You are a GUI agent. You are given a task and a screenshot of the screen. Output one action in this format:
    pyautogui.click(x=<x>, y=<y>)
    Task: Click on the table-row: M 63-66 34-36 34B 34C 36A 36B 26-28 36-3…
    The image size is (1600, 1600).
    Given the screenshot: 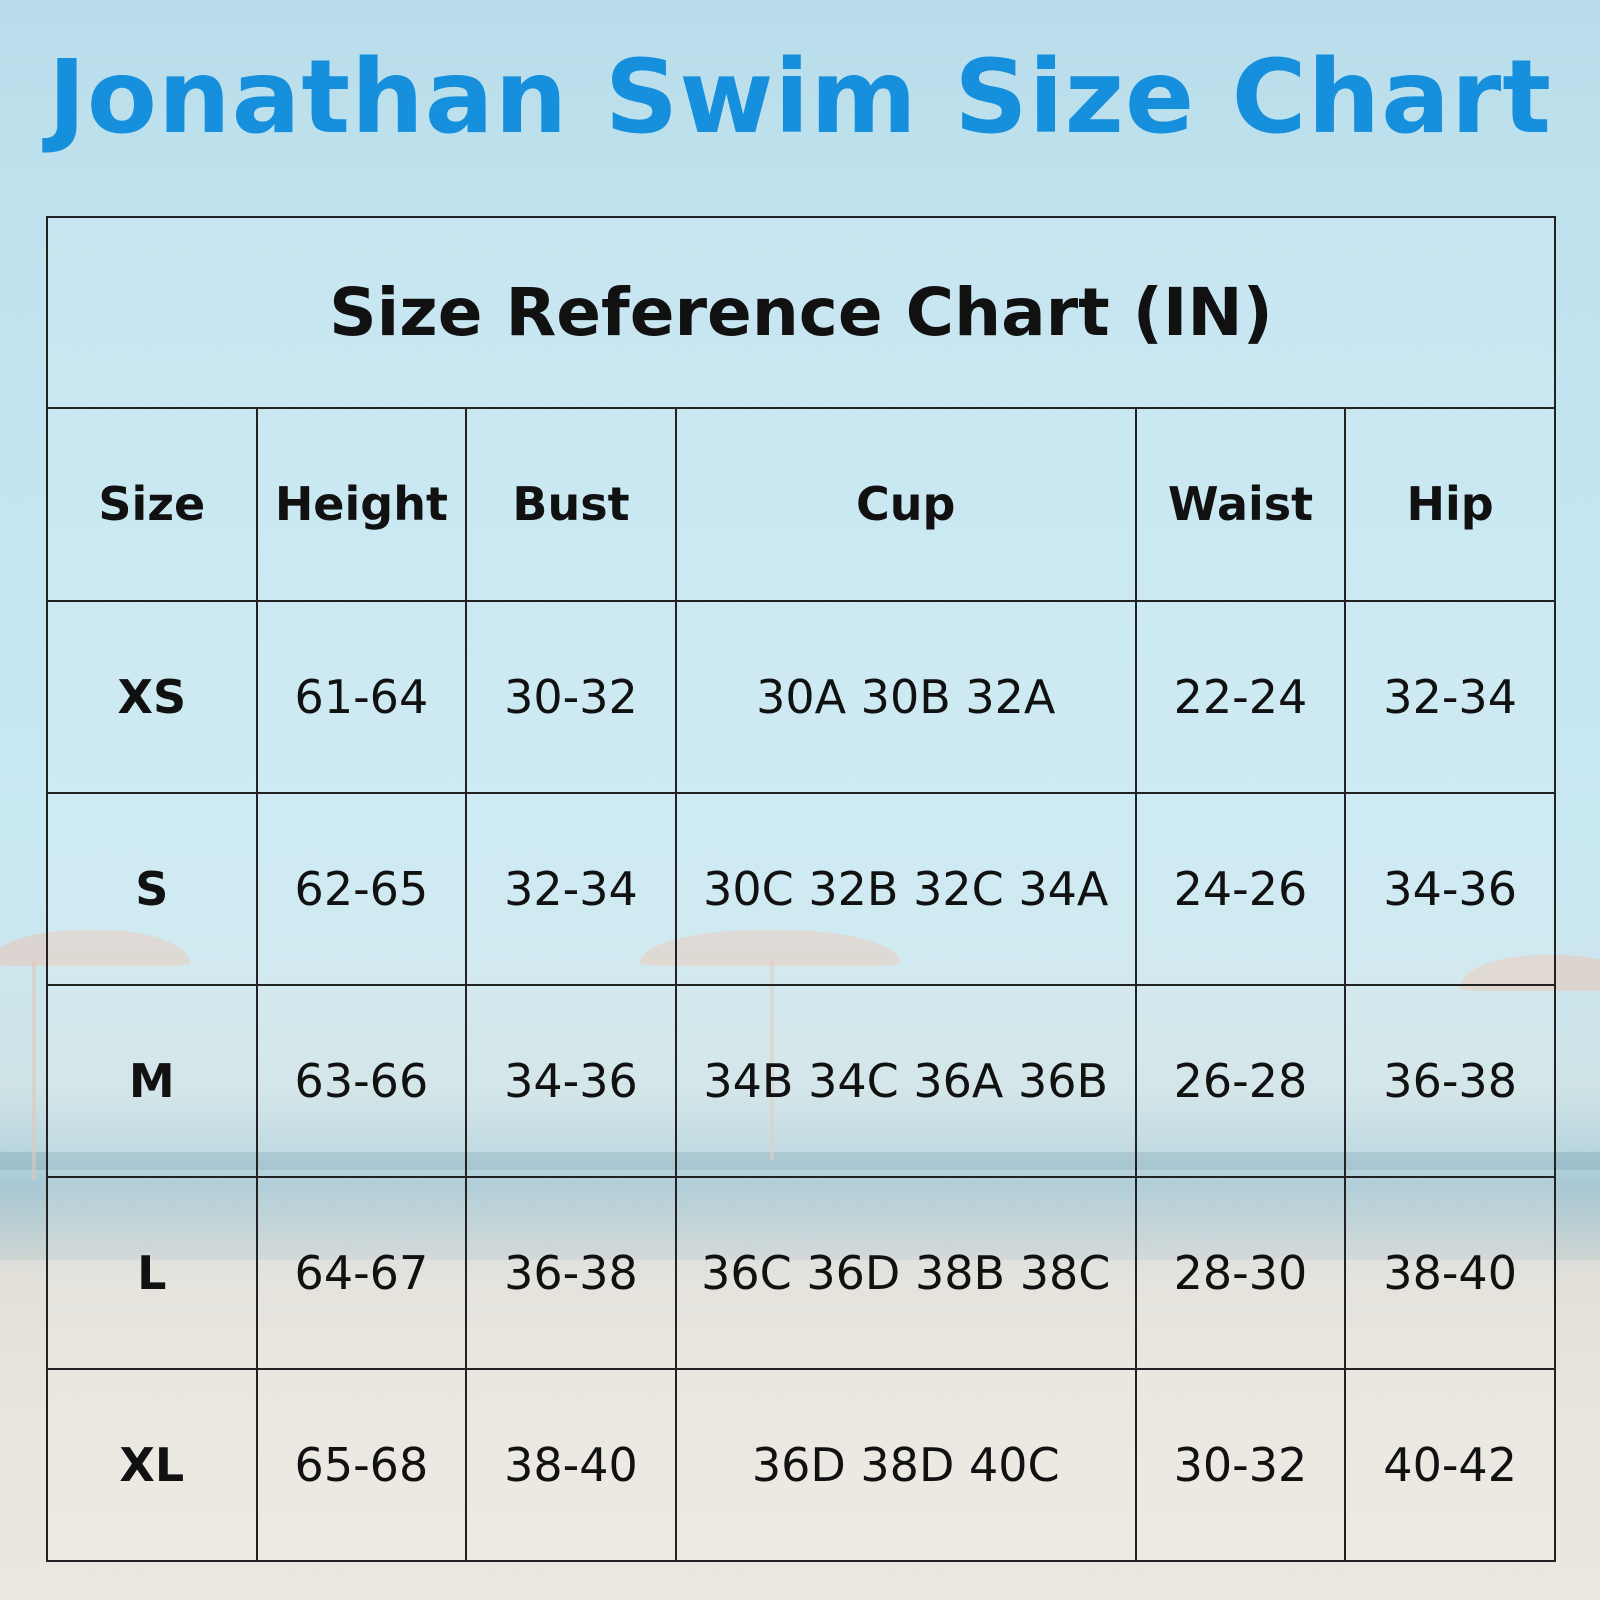 What is the action you would take?
    pyautogui.click(x=801, y=1080)
    